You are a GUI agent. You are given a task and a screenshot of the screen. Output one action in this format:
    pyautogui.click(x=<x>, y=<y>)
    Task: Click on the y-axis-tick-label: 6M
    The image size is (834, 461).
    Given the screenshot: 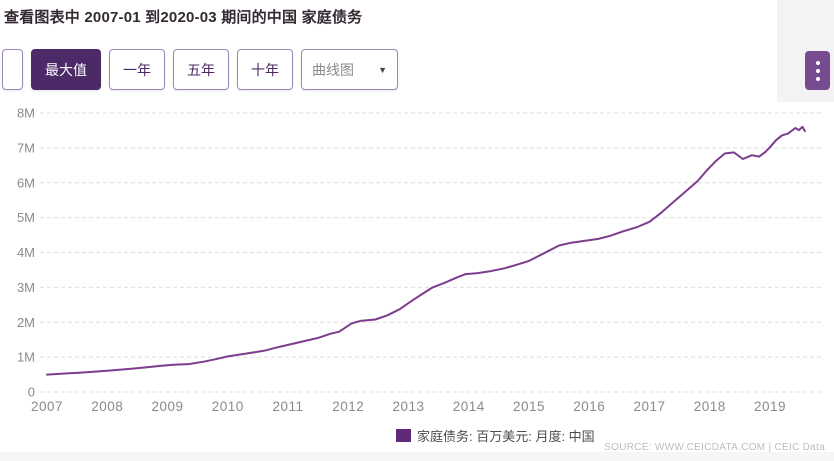 What is the action you would take?
    pyautogui.click(x=26, y=182)
    